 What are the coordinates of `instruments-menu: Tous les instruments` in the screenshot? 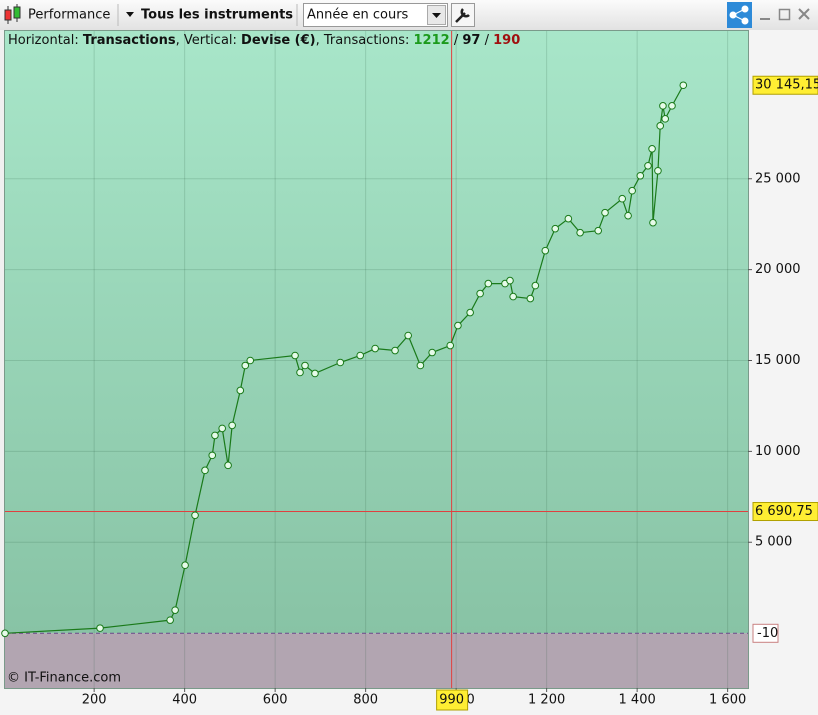 It's located at (217, 15).